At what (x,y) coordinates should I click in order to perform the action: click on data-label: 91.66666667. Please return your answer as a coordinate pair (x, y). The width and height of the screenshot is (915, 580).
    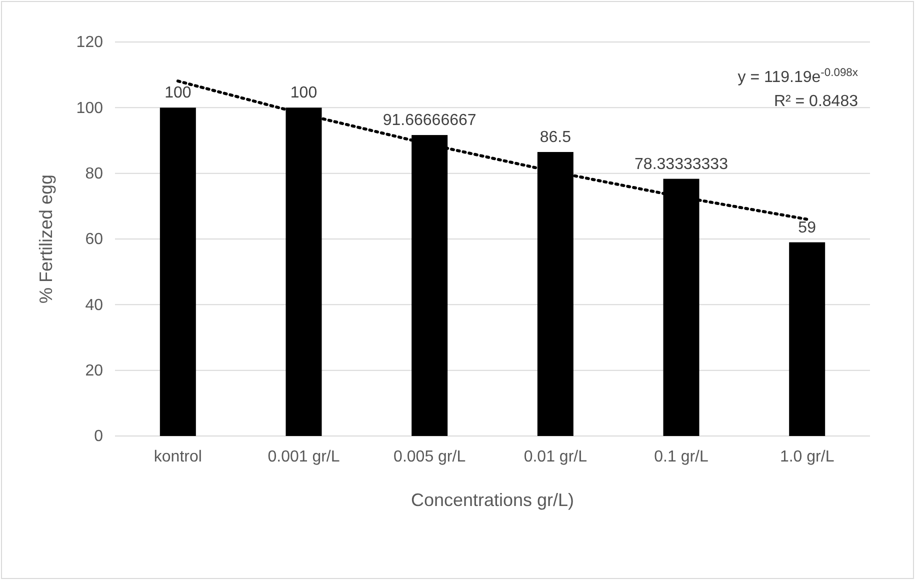
    Looking at the image, I should click on (429, 121).